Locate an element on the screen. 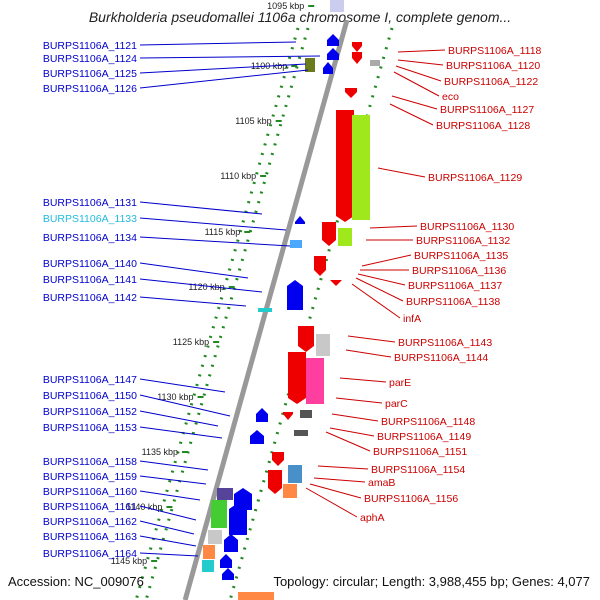 The width and height of the screenshot is (600, 600). kbp-tick-label: 1135 kbp is located at coordinates (160, 452).